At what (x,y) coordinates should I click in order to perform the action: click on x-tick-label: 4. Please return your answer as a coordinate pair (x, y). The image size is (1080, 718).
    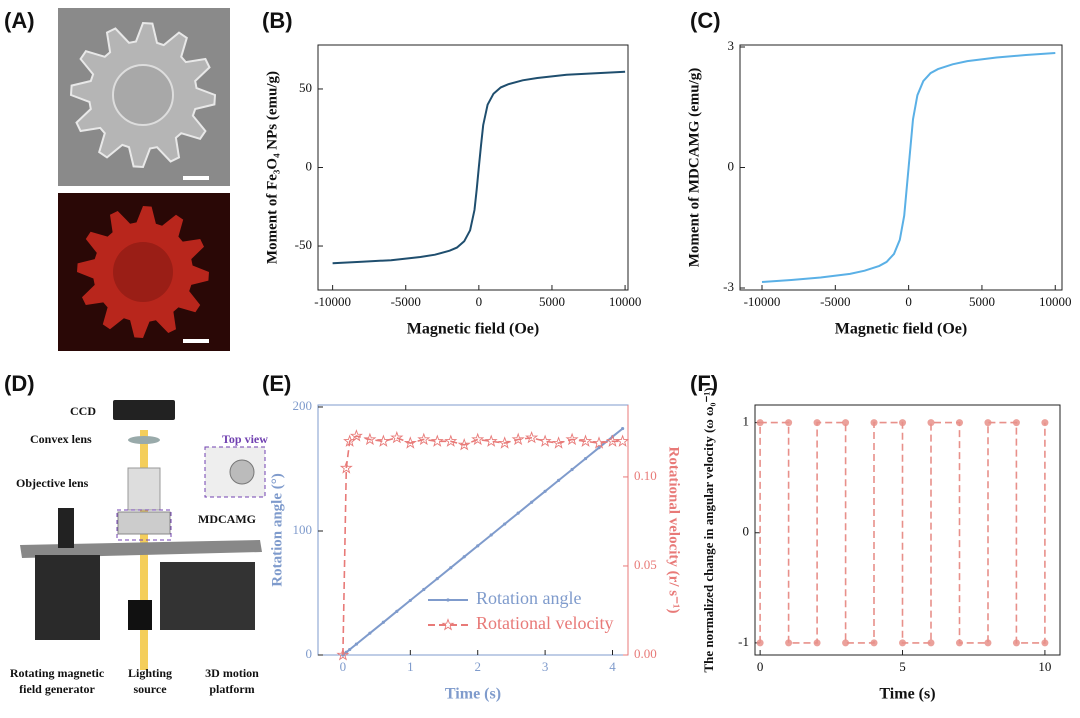
    Looking at the image, I should click on (612, 666).